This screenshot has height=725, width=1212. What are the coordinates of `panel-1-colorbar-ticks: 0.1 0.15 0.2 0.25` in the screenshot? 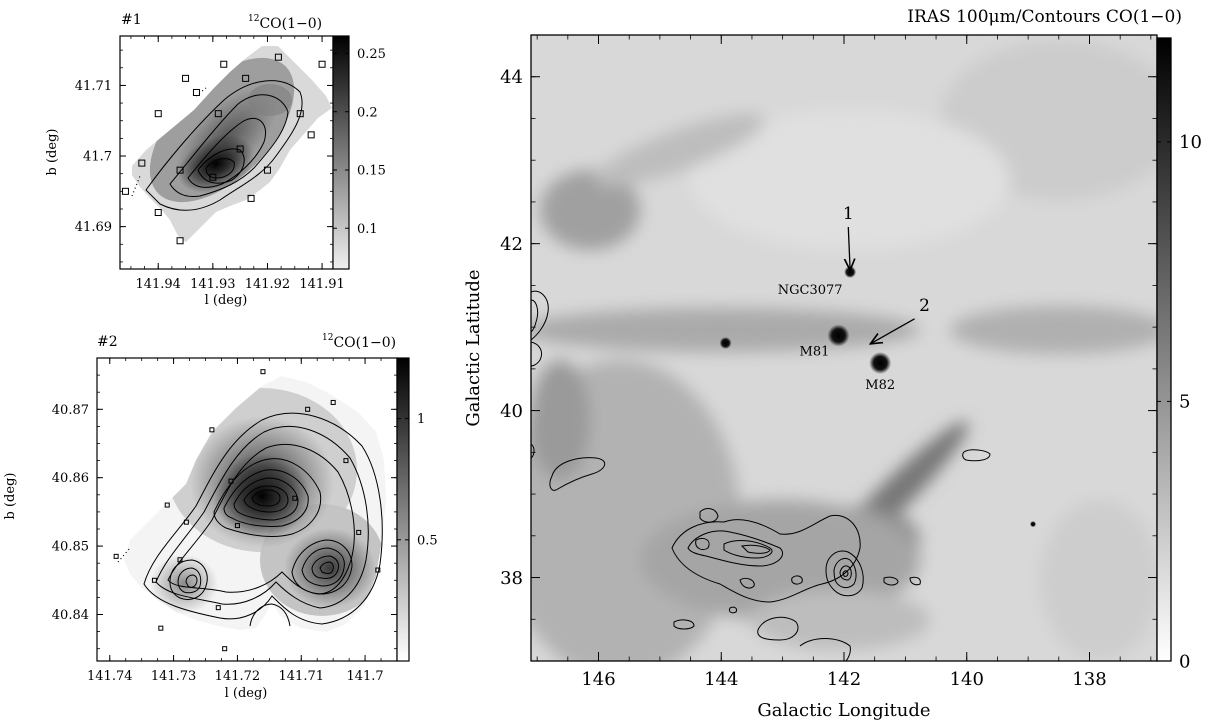 It's located at (359, 142).